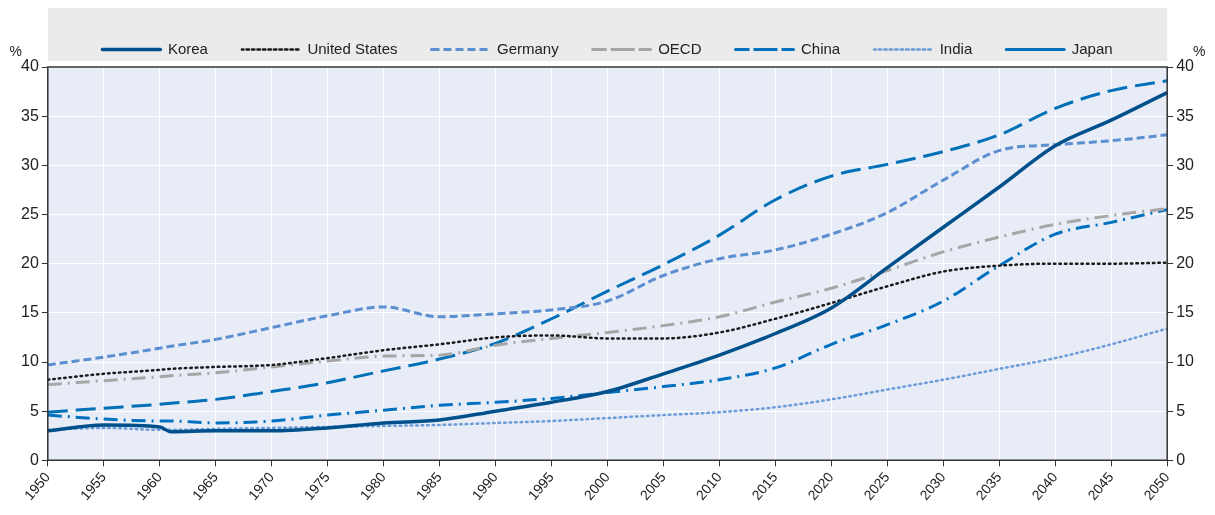 This screenshot has height=515, width=1215. Describe the element at coordinates (1185, 361) in the screenshot. I see `y2-tick-label: 10` at that location.